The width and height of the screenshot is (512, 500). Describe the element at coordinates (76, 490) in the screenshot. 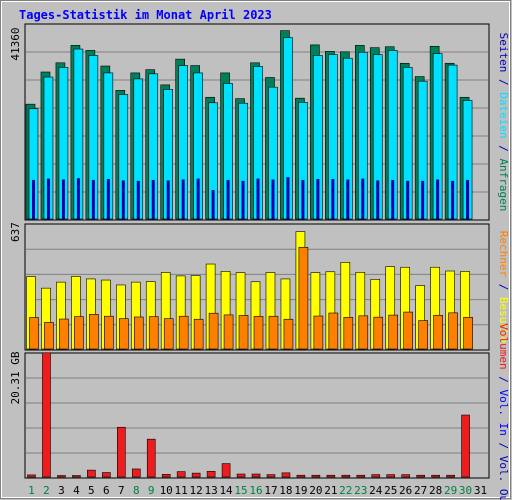

I see `day-label: 4` at that location.